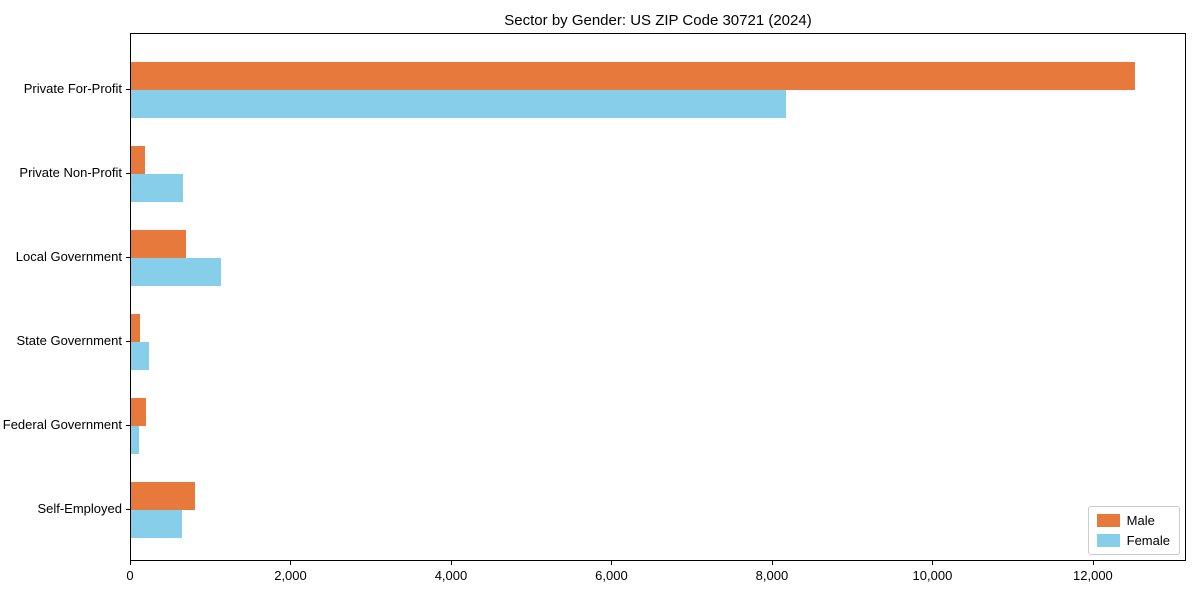 The width and height of the screenshot is (1200, 600). I want to click on y-tick-label: Private Non-Profit, so click(70, 172).